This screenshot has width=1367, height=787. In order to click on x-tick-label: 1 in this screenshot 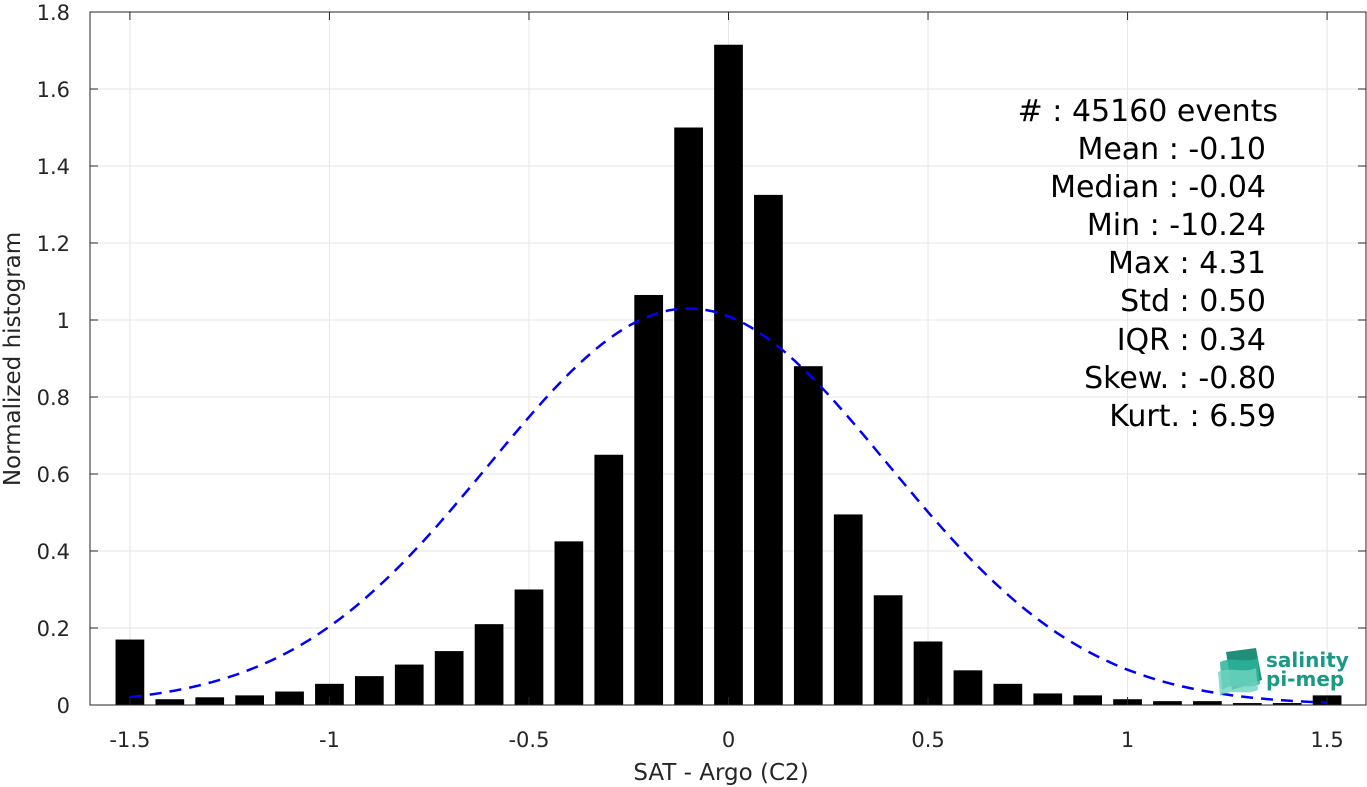, I will do `click(1127, 740)`.